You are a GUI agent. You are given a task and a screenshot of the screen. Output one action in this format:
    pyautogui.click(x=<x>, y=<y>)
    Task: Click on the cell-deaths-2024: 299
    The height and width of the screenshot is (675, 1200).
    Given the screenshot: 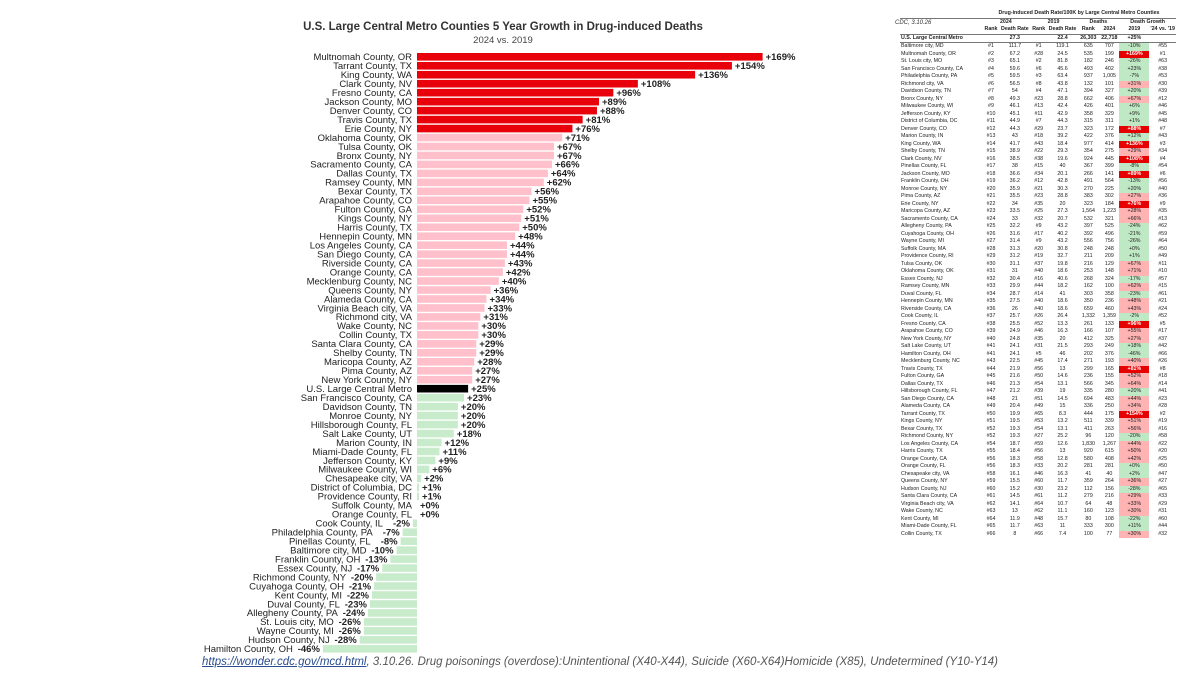 What is the action you would take?
    pyautogui.click(x=1088, y=368)
    